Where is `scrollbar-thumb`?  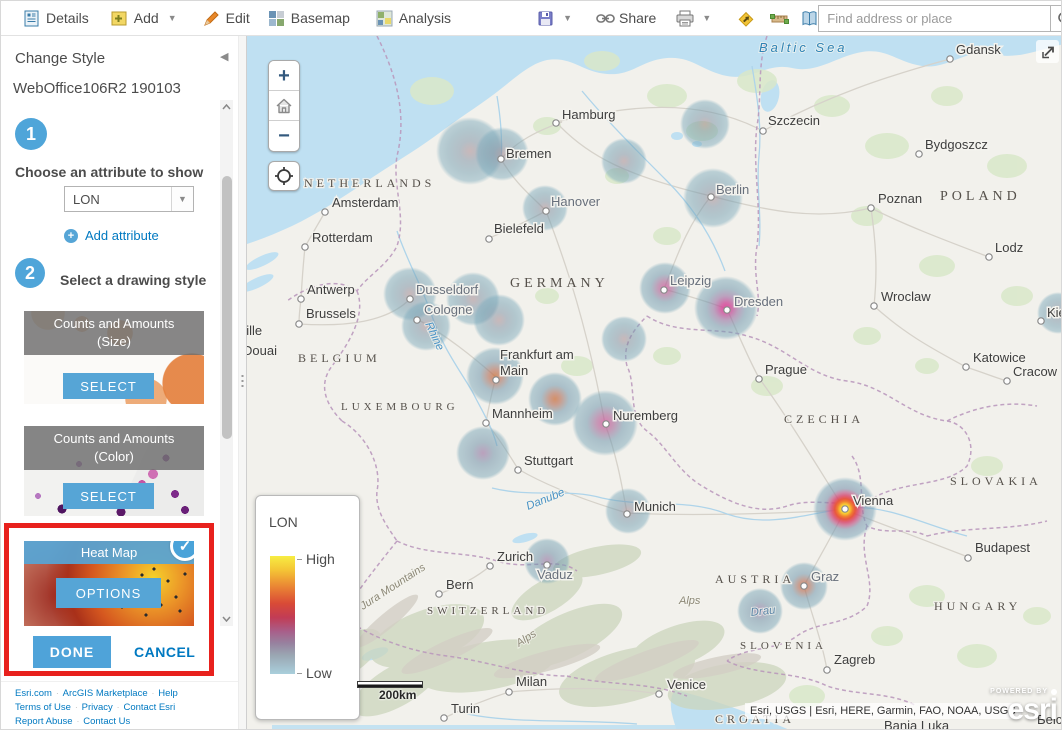
scrollbar-thumb is located at coordinates (226, 307).